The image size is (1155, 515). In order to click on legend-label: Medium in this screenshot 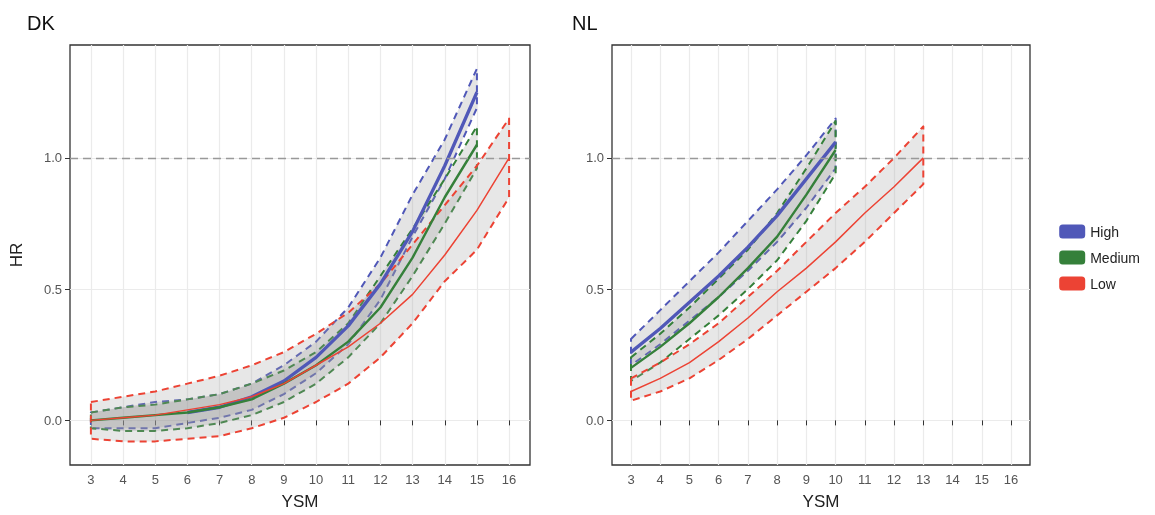, I will do `click(1115, 257)`.